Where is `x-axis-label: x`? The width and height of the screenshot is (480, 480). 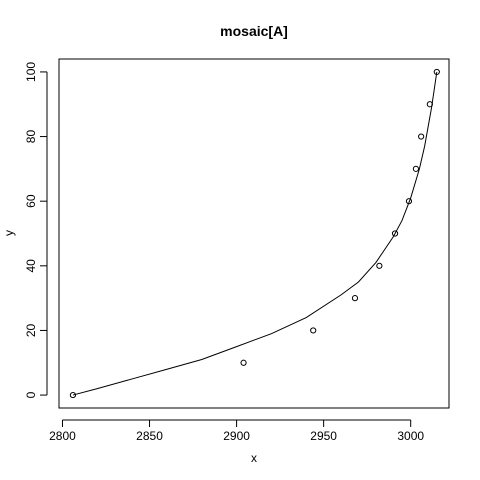
x-axis-label: x is located at coordinates (254, 458).